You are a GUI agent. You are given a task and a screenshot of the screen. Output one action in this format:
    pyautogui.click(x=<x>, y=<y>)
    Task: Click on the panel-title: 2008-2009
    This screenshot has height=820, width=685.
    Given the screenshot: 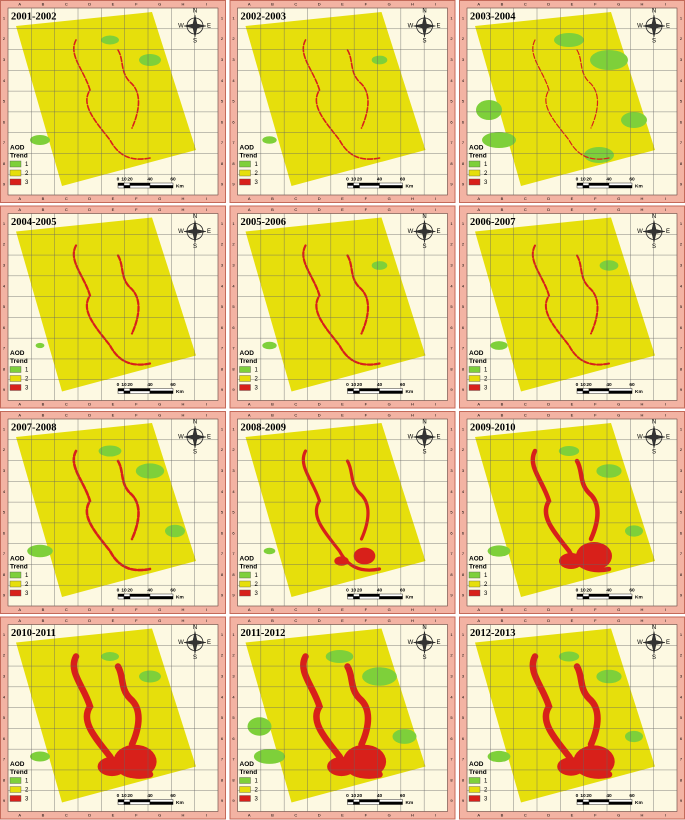 What is the action you would take?
    pyautogui.click(x=264, y=427)
    